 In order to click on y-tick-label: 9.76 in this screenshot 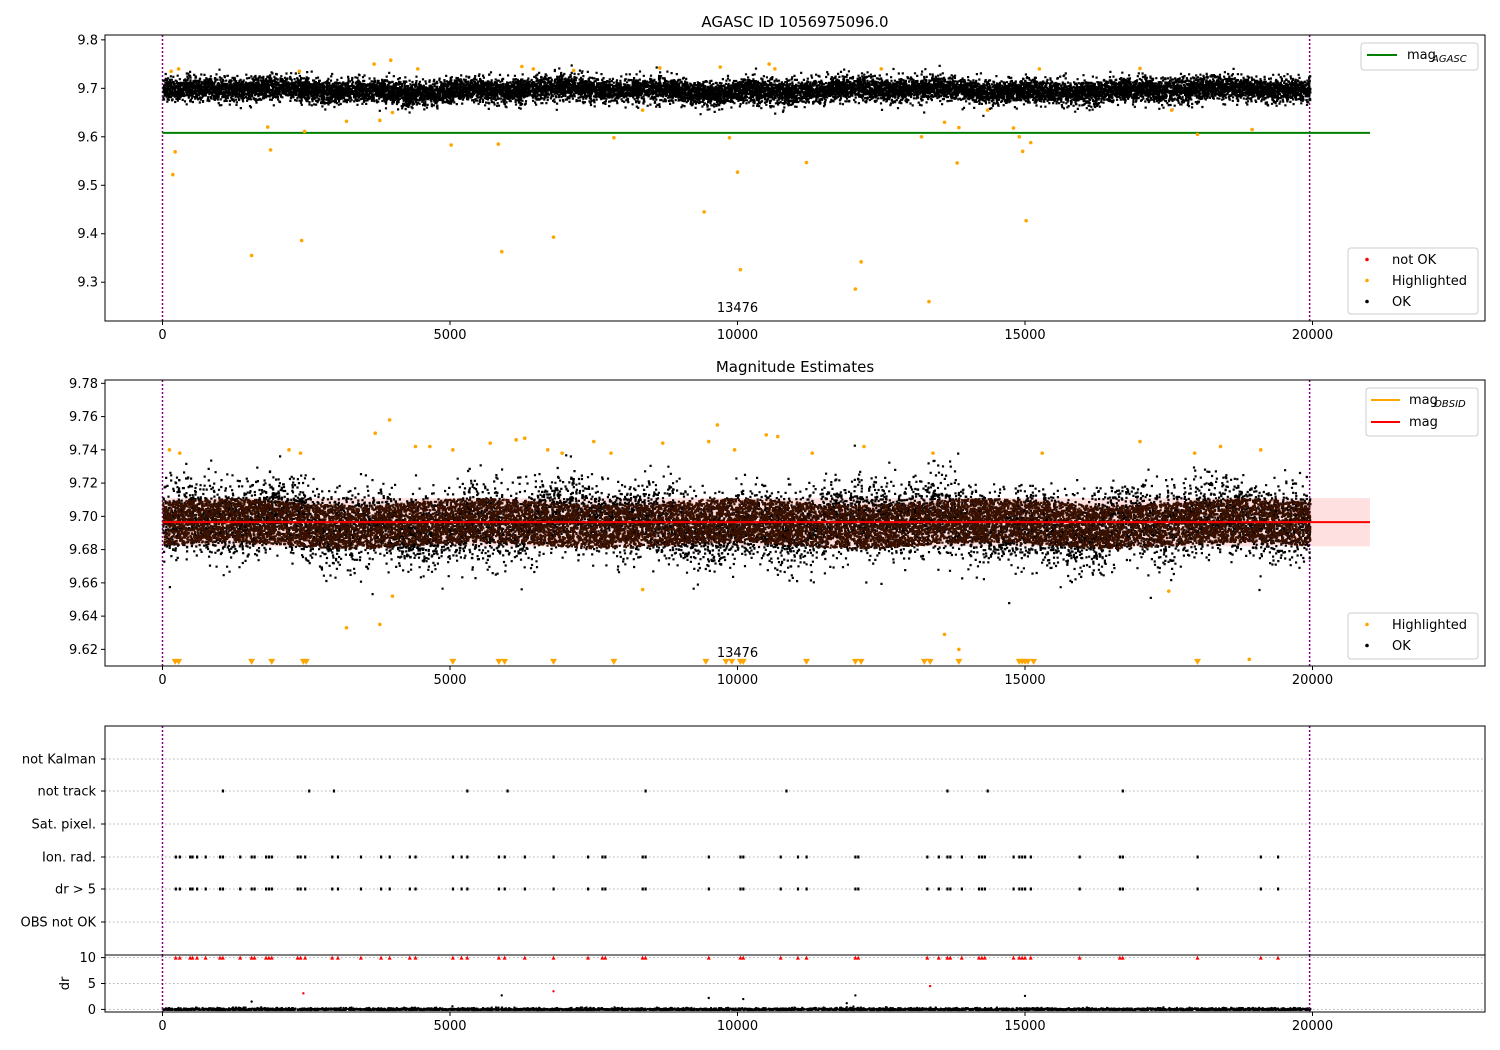, I will do `click(83, 417)`.